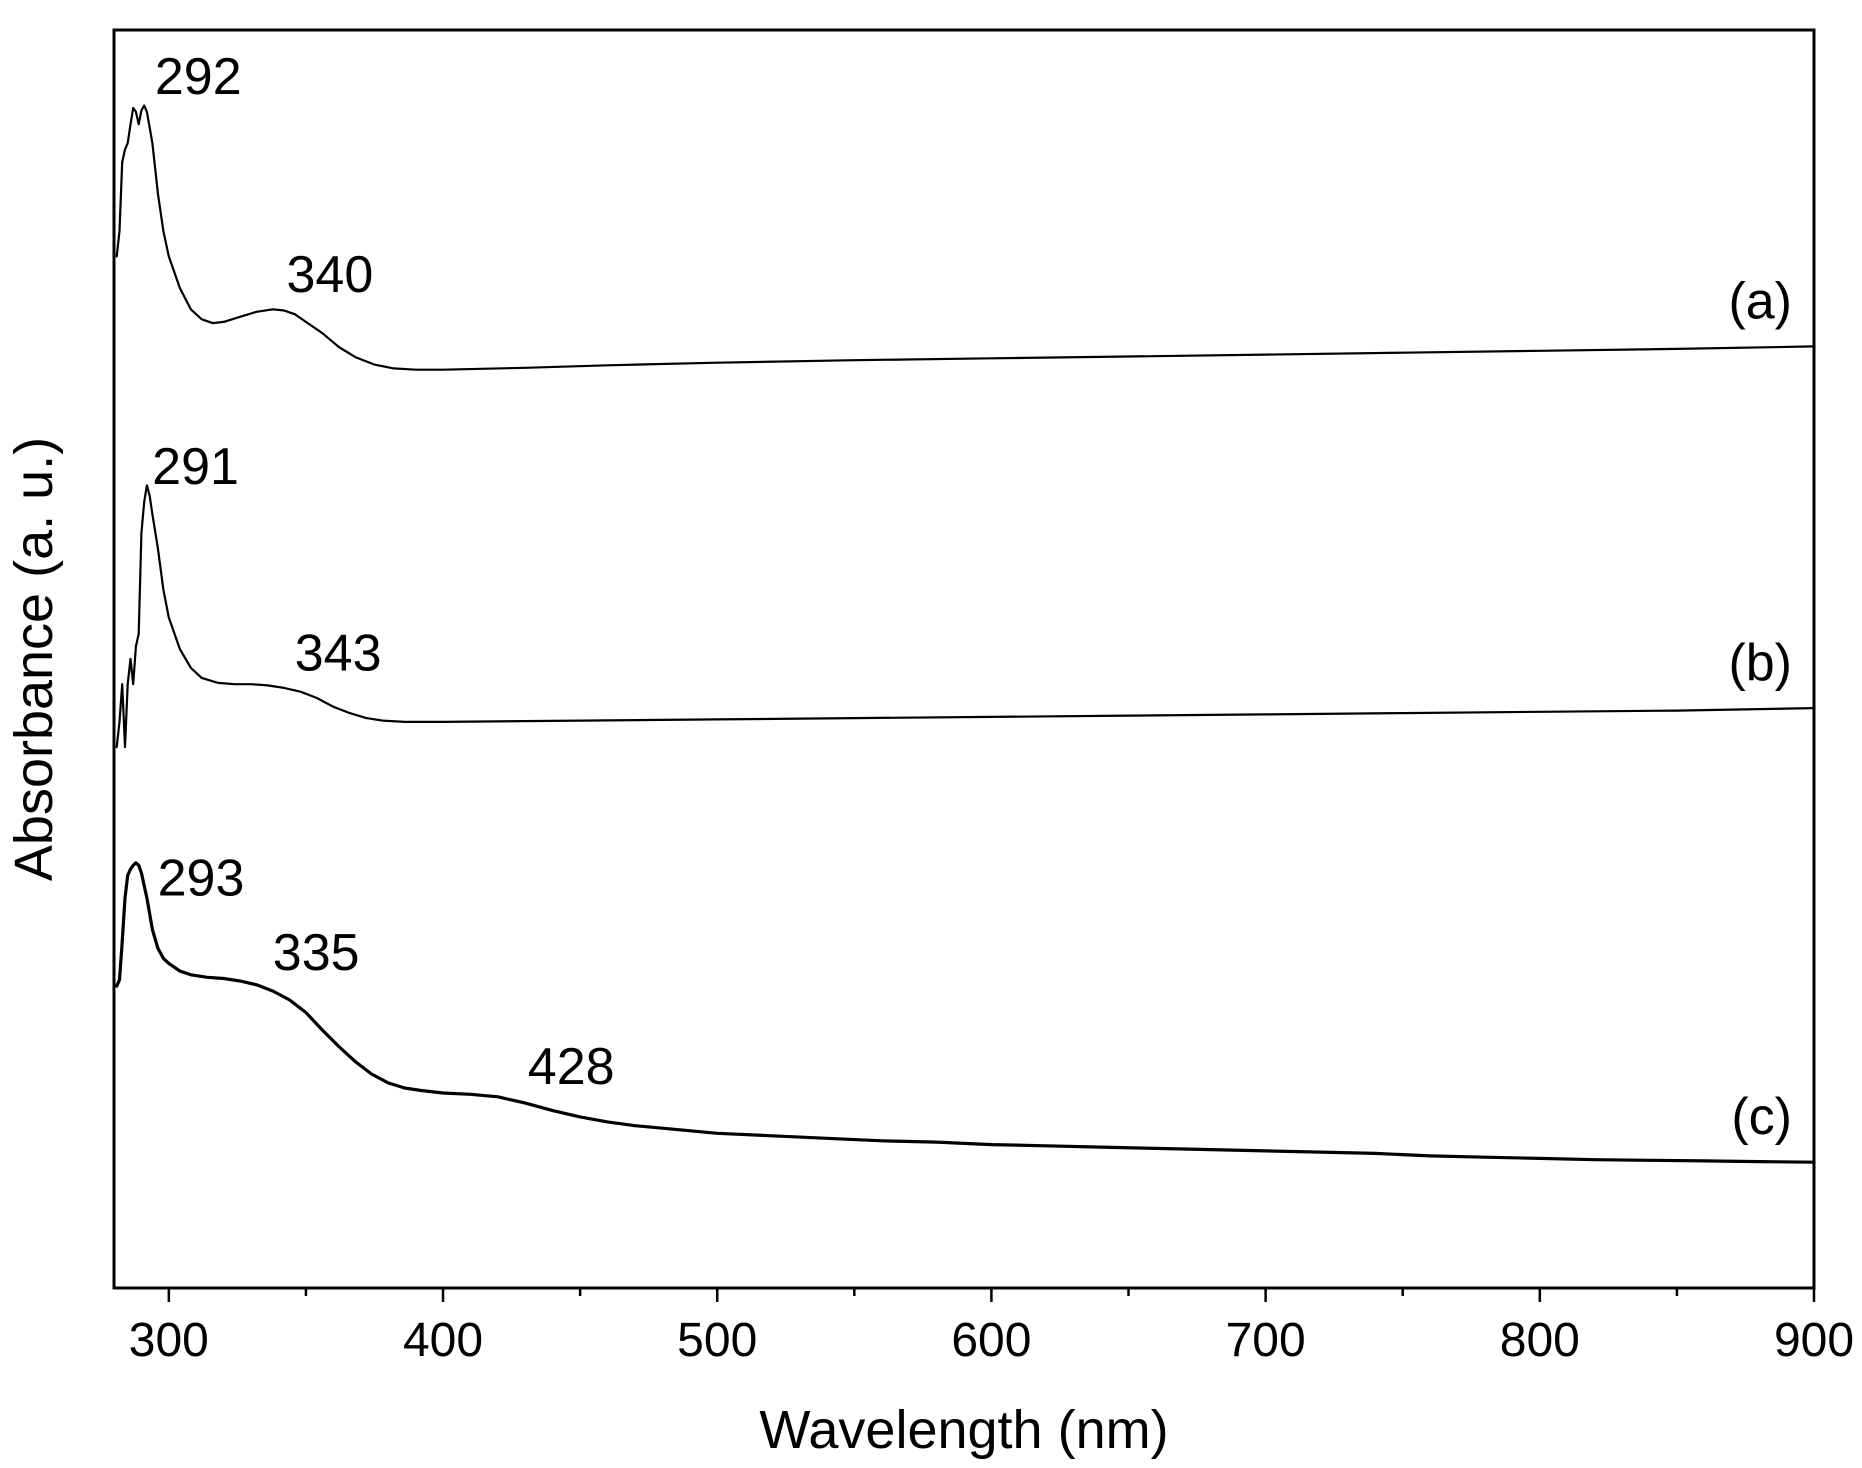 The height and width of the screenshot is (1468, 1862). I want to click on x-axis-label: Wavelength (nm), so click(963, 1430).